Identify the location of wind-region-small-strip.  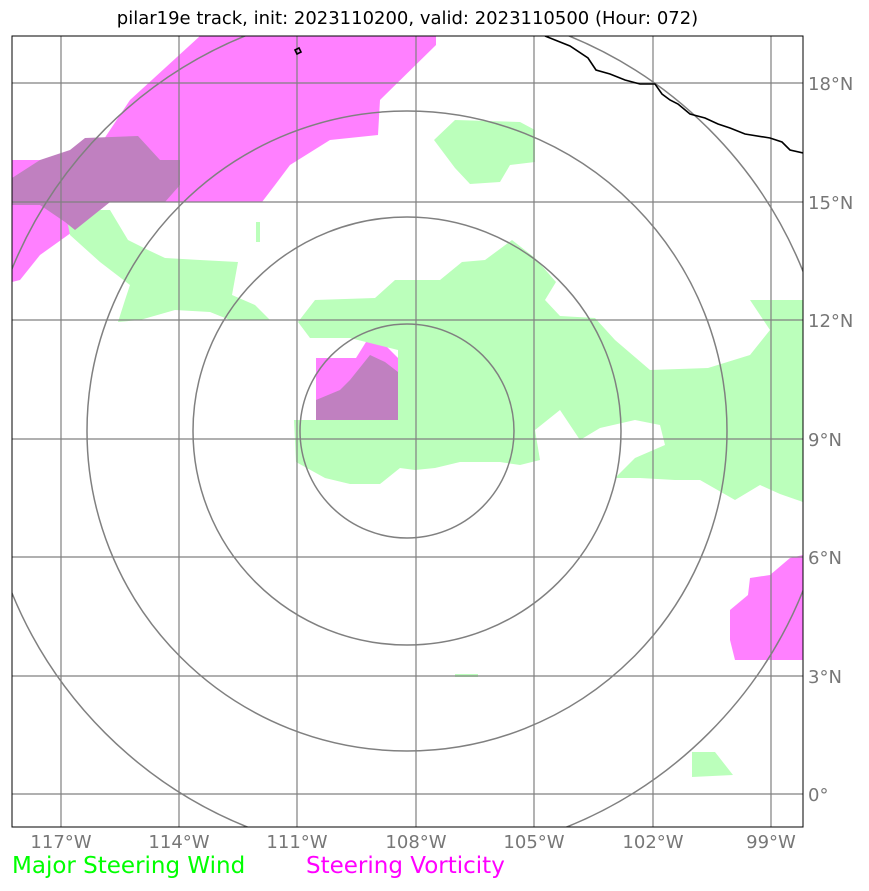
(258, 232).